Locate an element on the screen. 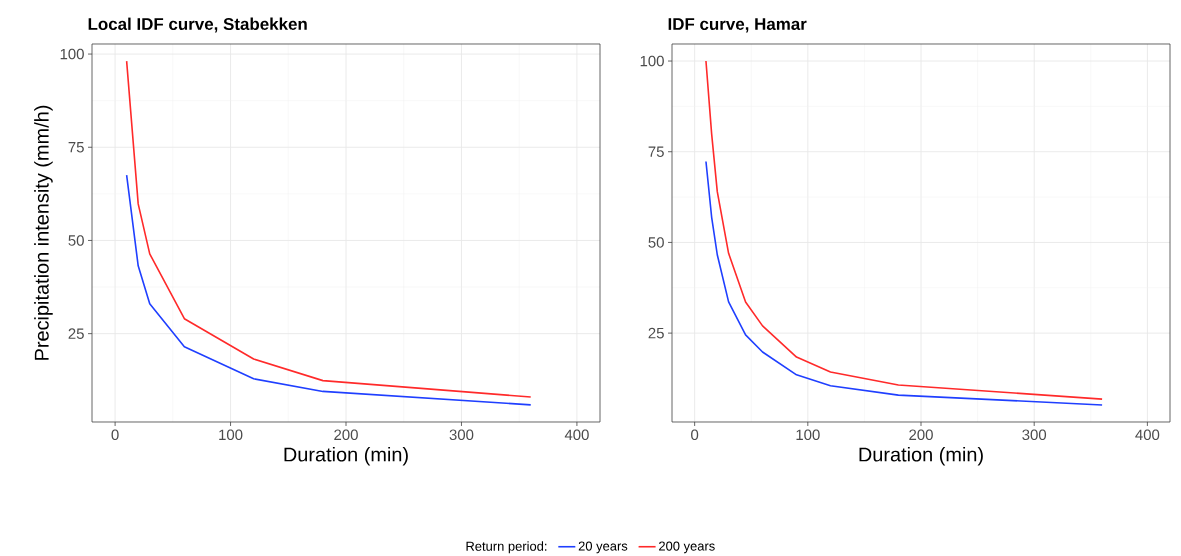 This screenshot has width=1181, height=556. legend-label: 20 years is located at coordinates (603, 547).